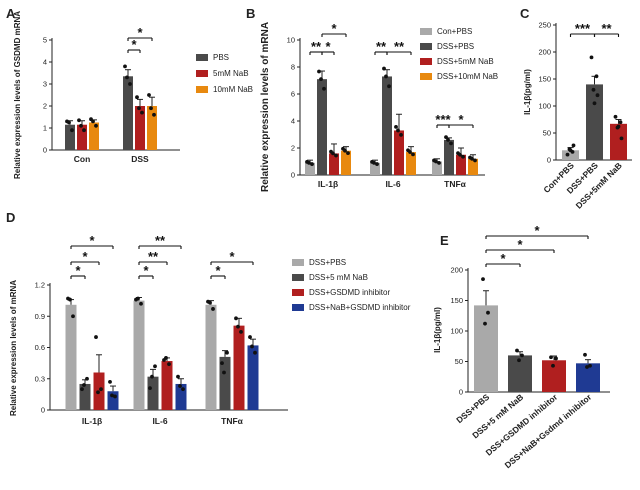 Image resolution: width=640 pixels, height=490 pixels. Describe the element at coordinates (544, 25) in the screenshot. I see `c-y-tick-label: 250` at that location.